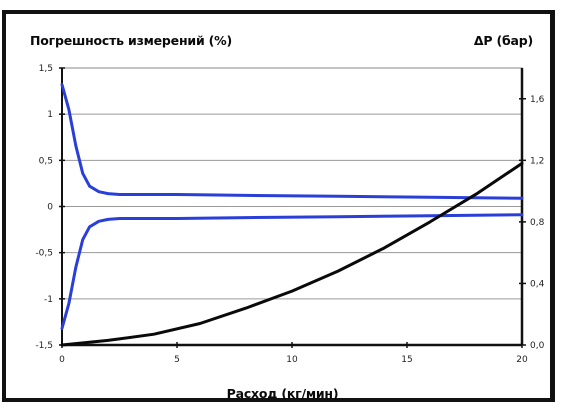 The image size is (565, 410). What do you see at coordinates (44, 346) in the screenshot?
I see `y-left-tick-label-6: -1,5` at bounding box center [44, 346].